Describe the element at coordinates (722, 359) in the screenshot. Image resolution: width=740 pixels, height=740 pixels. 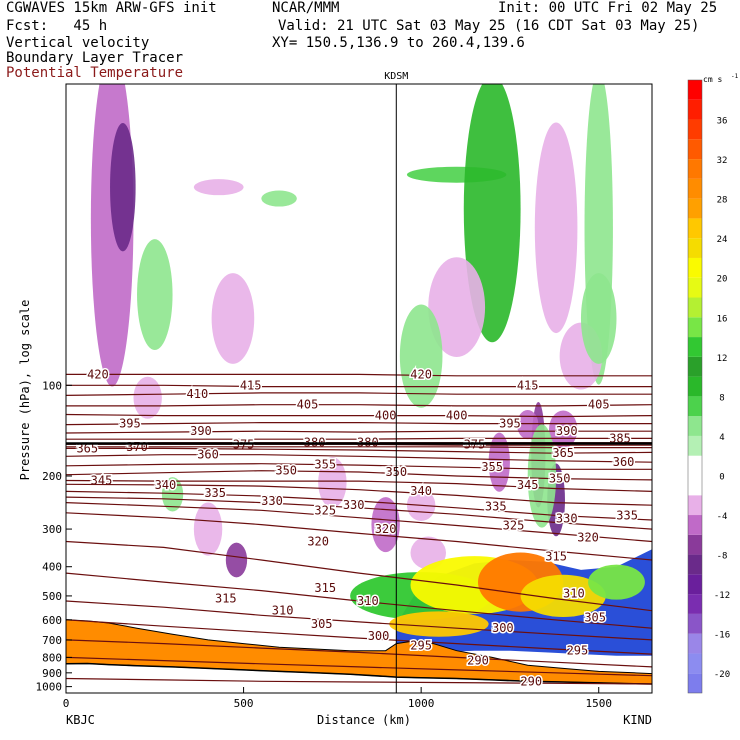
I see `colorbar-tick-label: 12` at that location.